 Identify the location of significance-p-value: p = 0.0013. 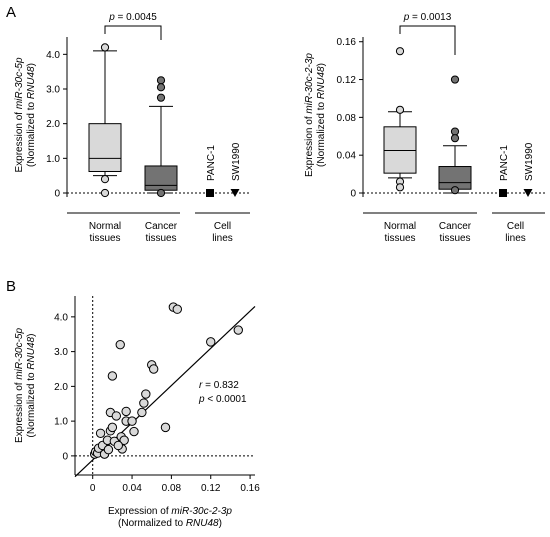
(427, 17).